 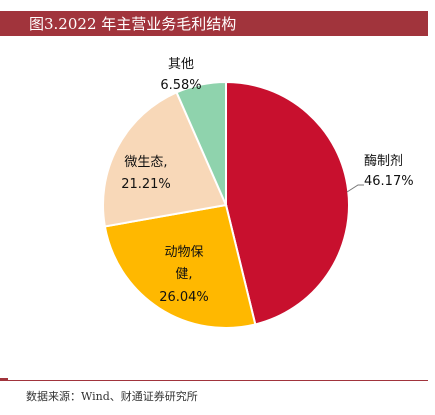 What do you see at coordinates (145, 162) in the screenshot?
I see `slice-label-probiotic-name: 微生态,` at bounding box center [145, 162].